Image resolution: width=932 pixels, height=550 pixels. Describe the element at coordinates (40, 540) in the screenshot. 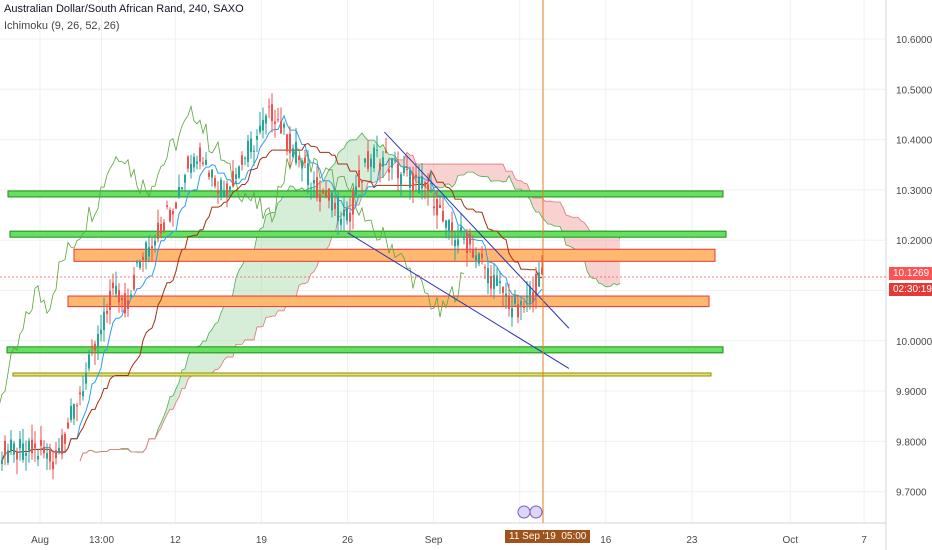

I see `x-tick-label: Aug` at that location.